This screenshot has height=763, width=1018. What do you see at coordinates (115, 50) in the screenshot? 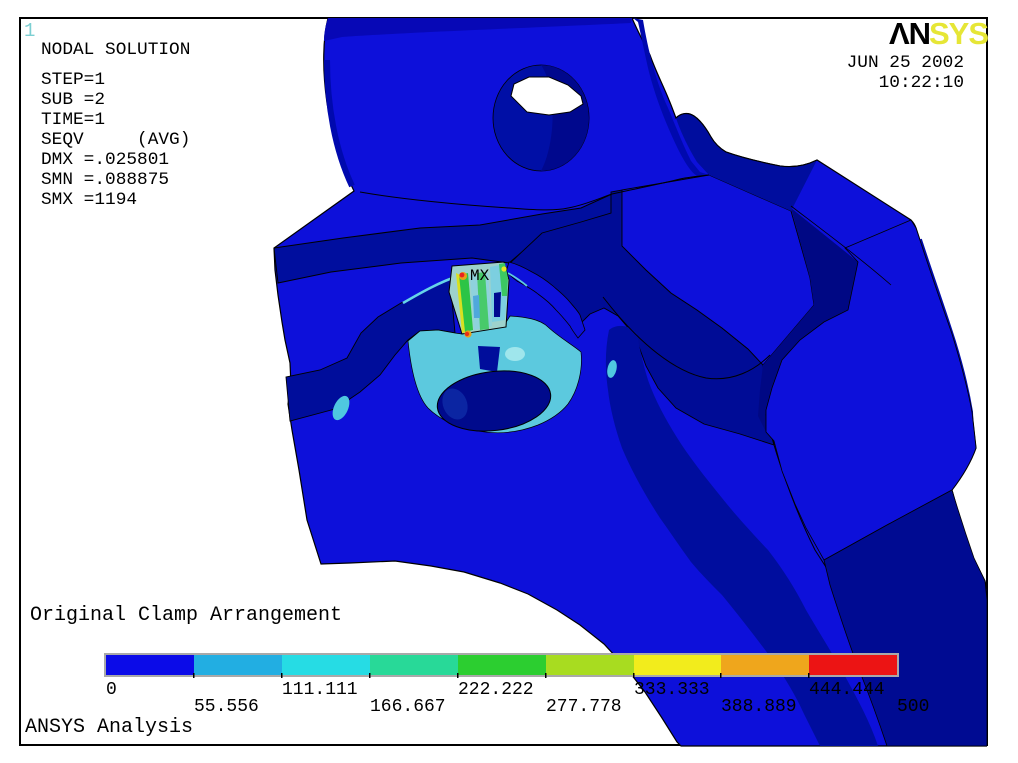
I see `svg-text: NODAL SOLUTION` at bounding box center [115, 50].